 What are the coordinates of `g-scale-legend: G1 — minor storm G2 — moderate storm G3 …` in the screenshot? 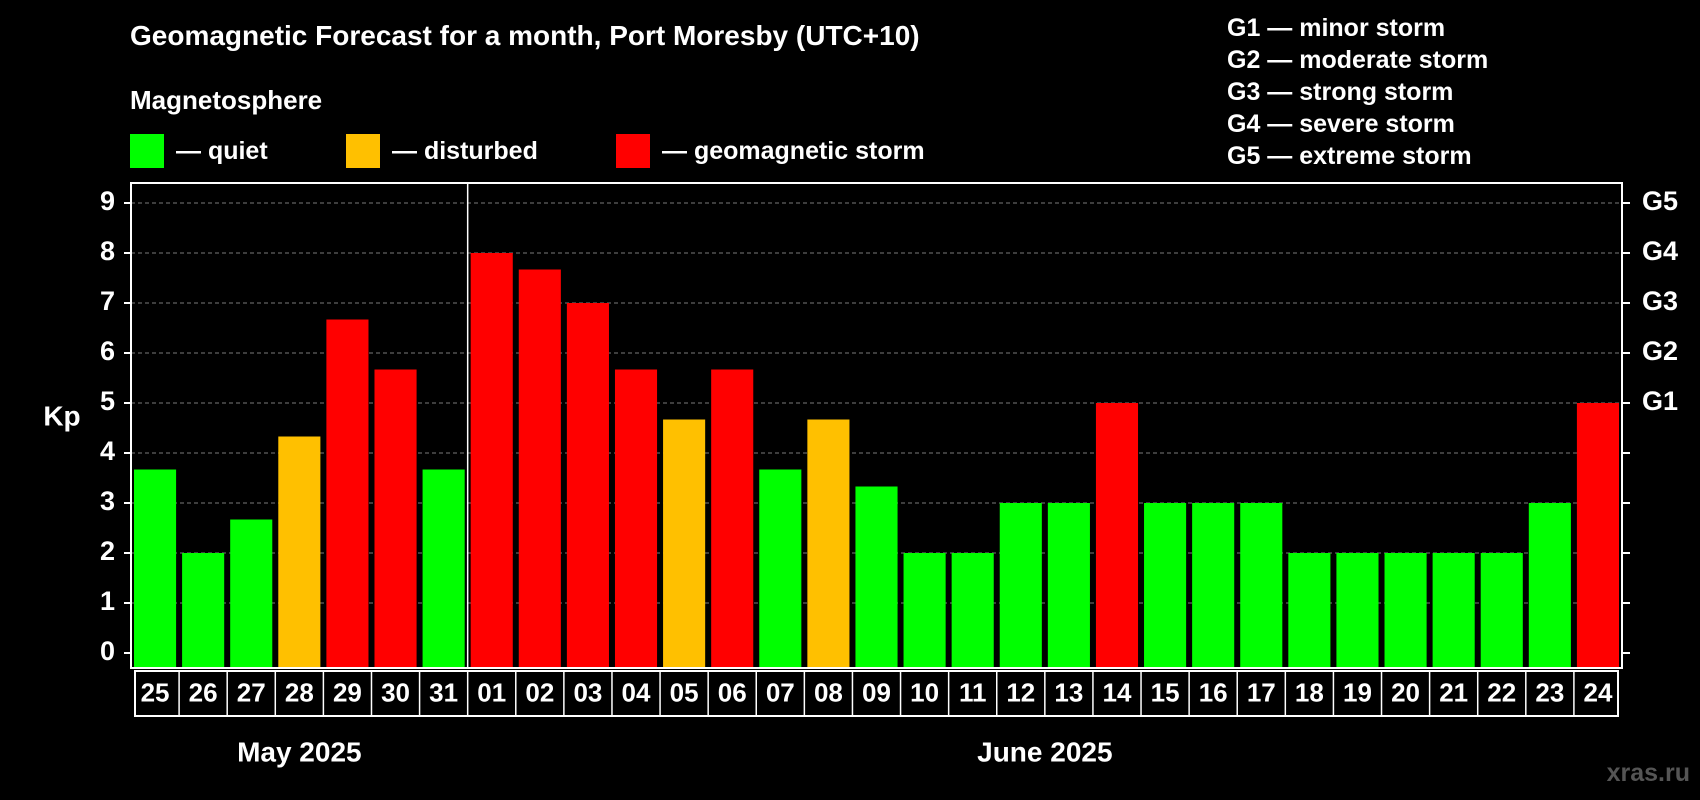 It's located at (1357, 92).